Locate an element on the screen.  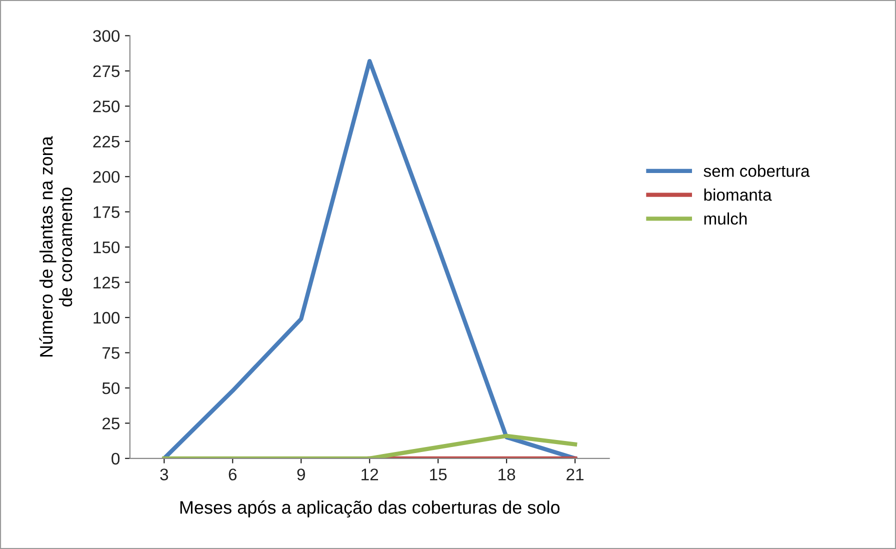
y-tick-label: 100 is located at coordinates (107, 318).